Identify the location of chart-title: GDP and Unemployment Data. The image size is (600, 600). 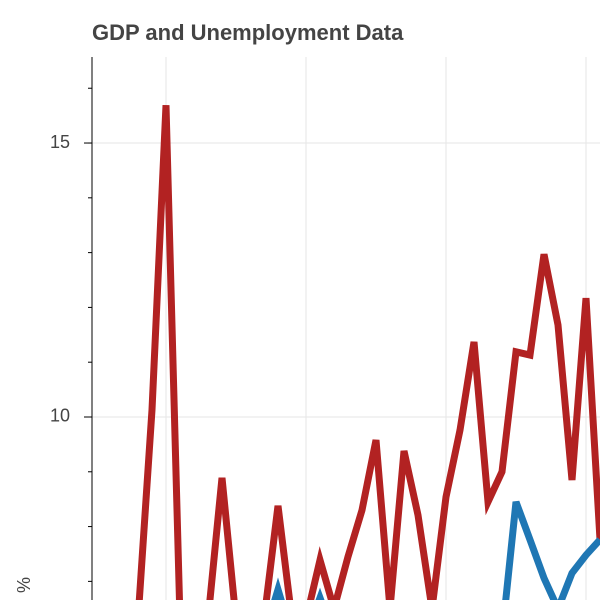
(248, 32).